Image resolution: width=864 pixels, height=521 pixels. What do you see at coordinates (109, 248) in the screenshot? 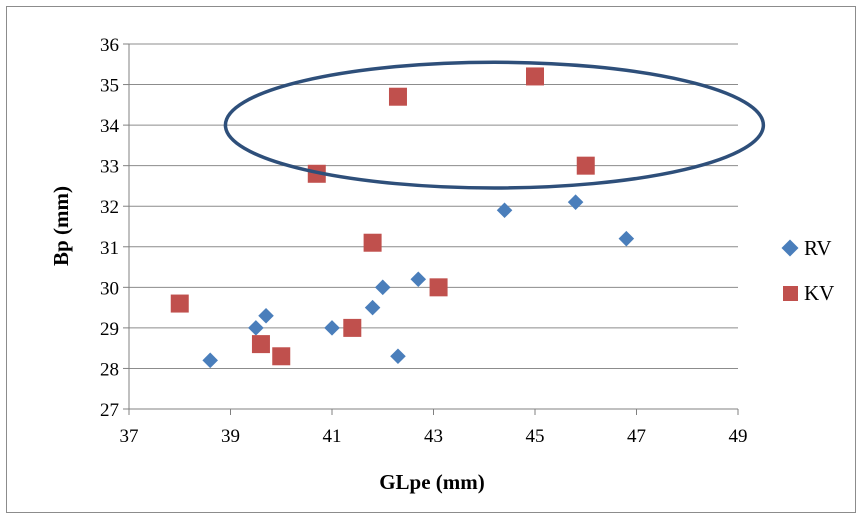
I see `y-tick-label: 31` at bounding box center [109, 248].